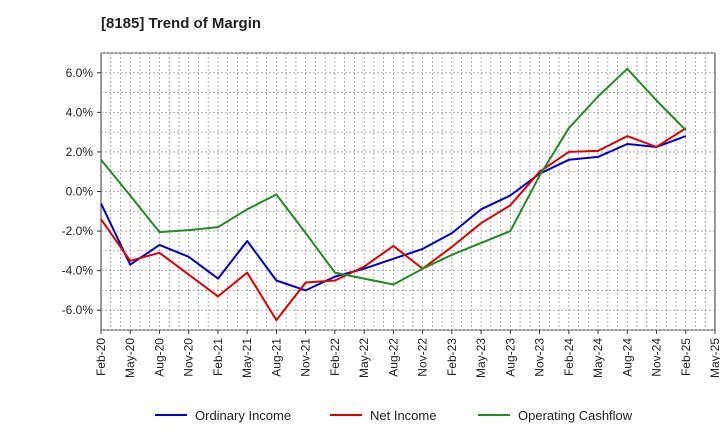  I want to click on x-tick-label: May-24, so click(598, 358).